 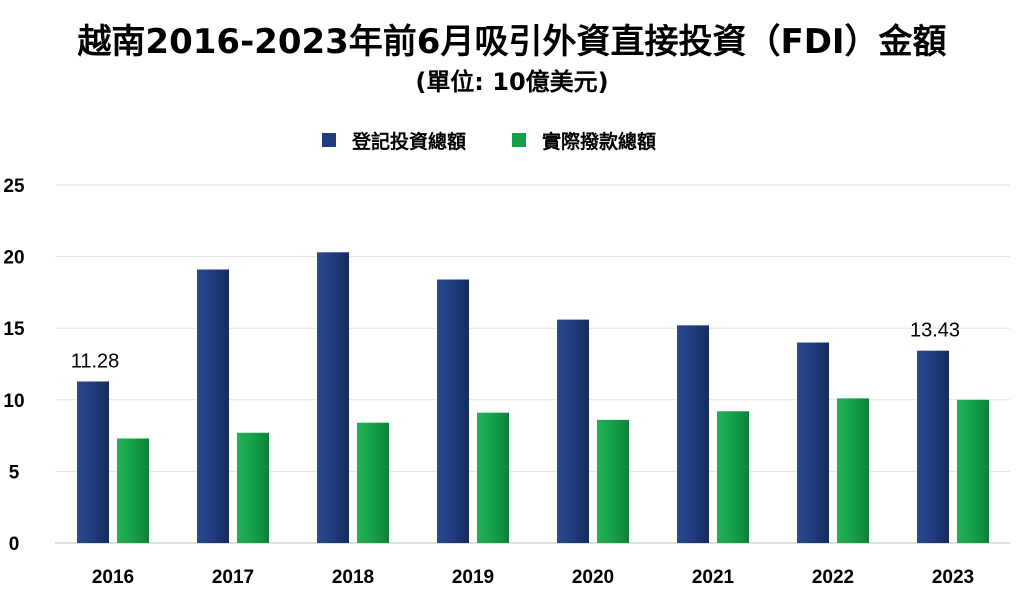 What do you see at coordinates (133, 490) in the screenshot?
I see `bar-disbursed-2016` at bounding box center [133, 490].